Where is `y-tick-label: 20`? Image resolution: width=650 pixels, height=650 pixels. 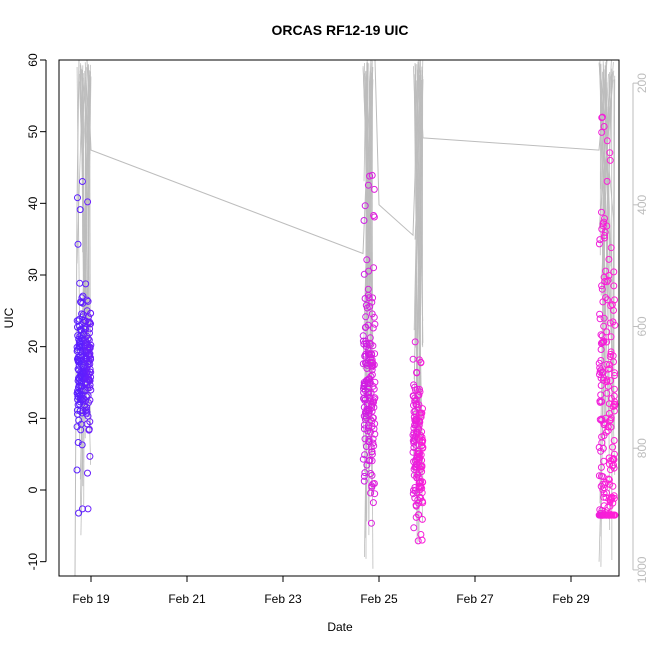 y-tick-label: 20 is located at coordinates (33, 347).